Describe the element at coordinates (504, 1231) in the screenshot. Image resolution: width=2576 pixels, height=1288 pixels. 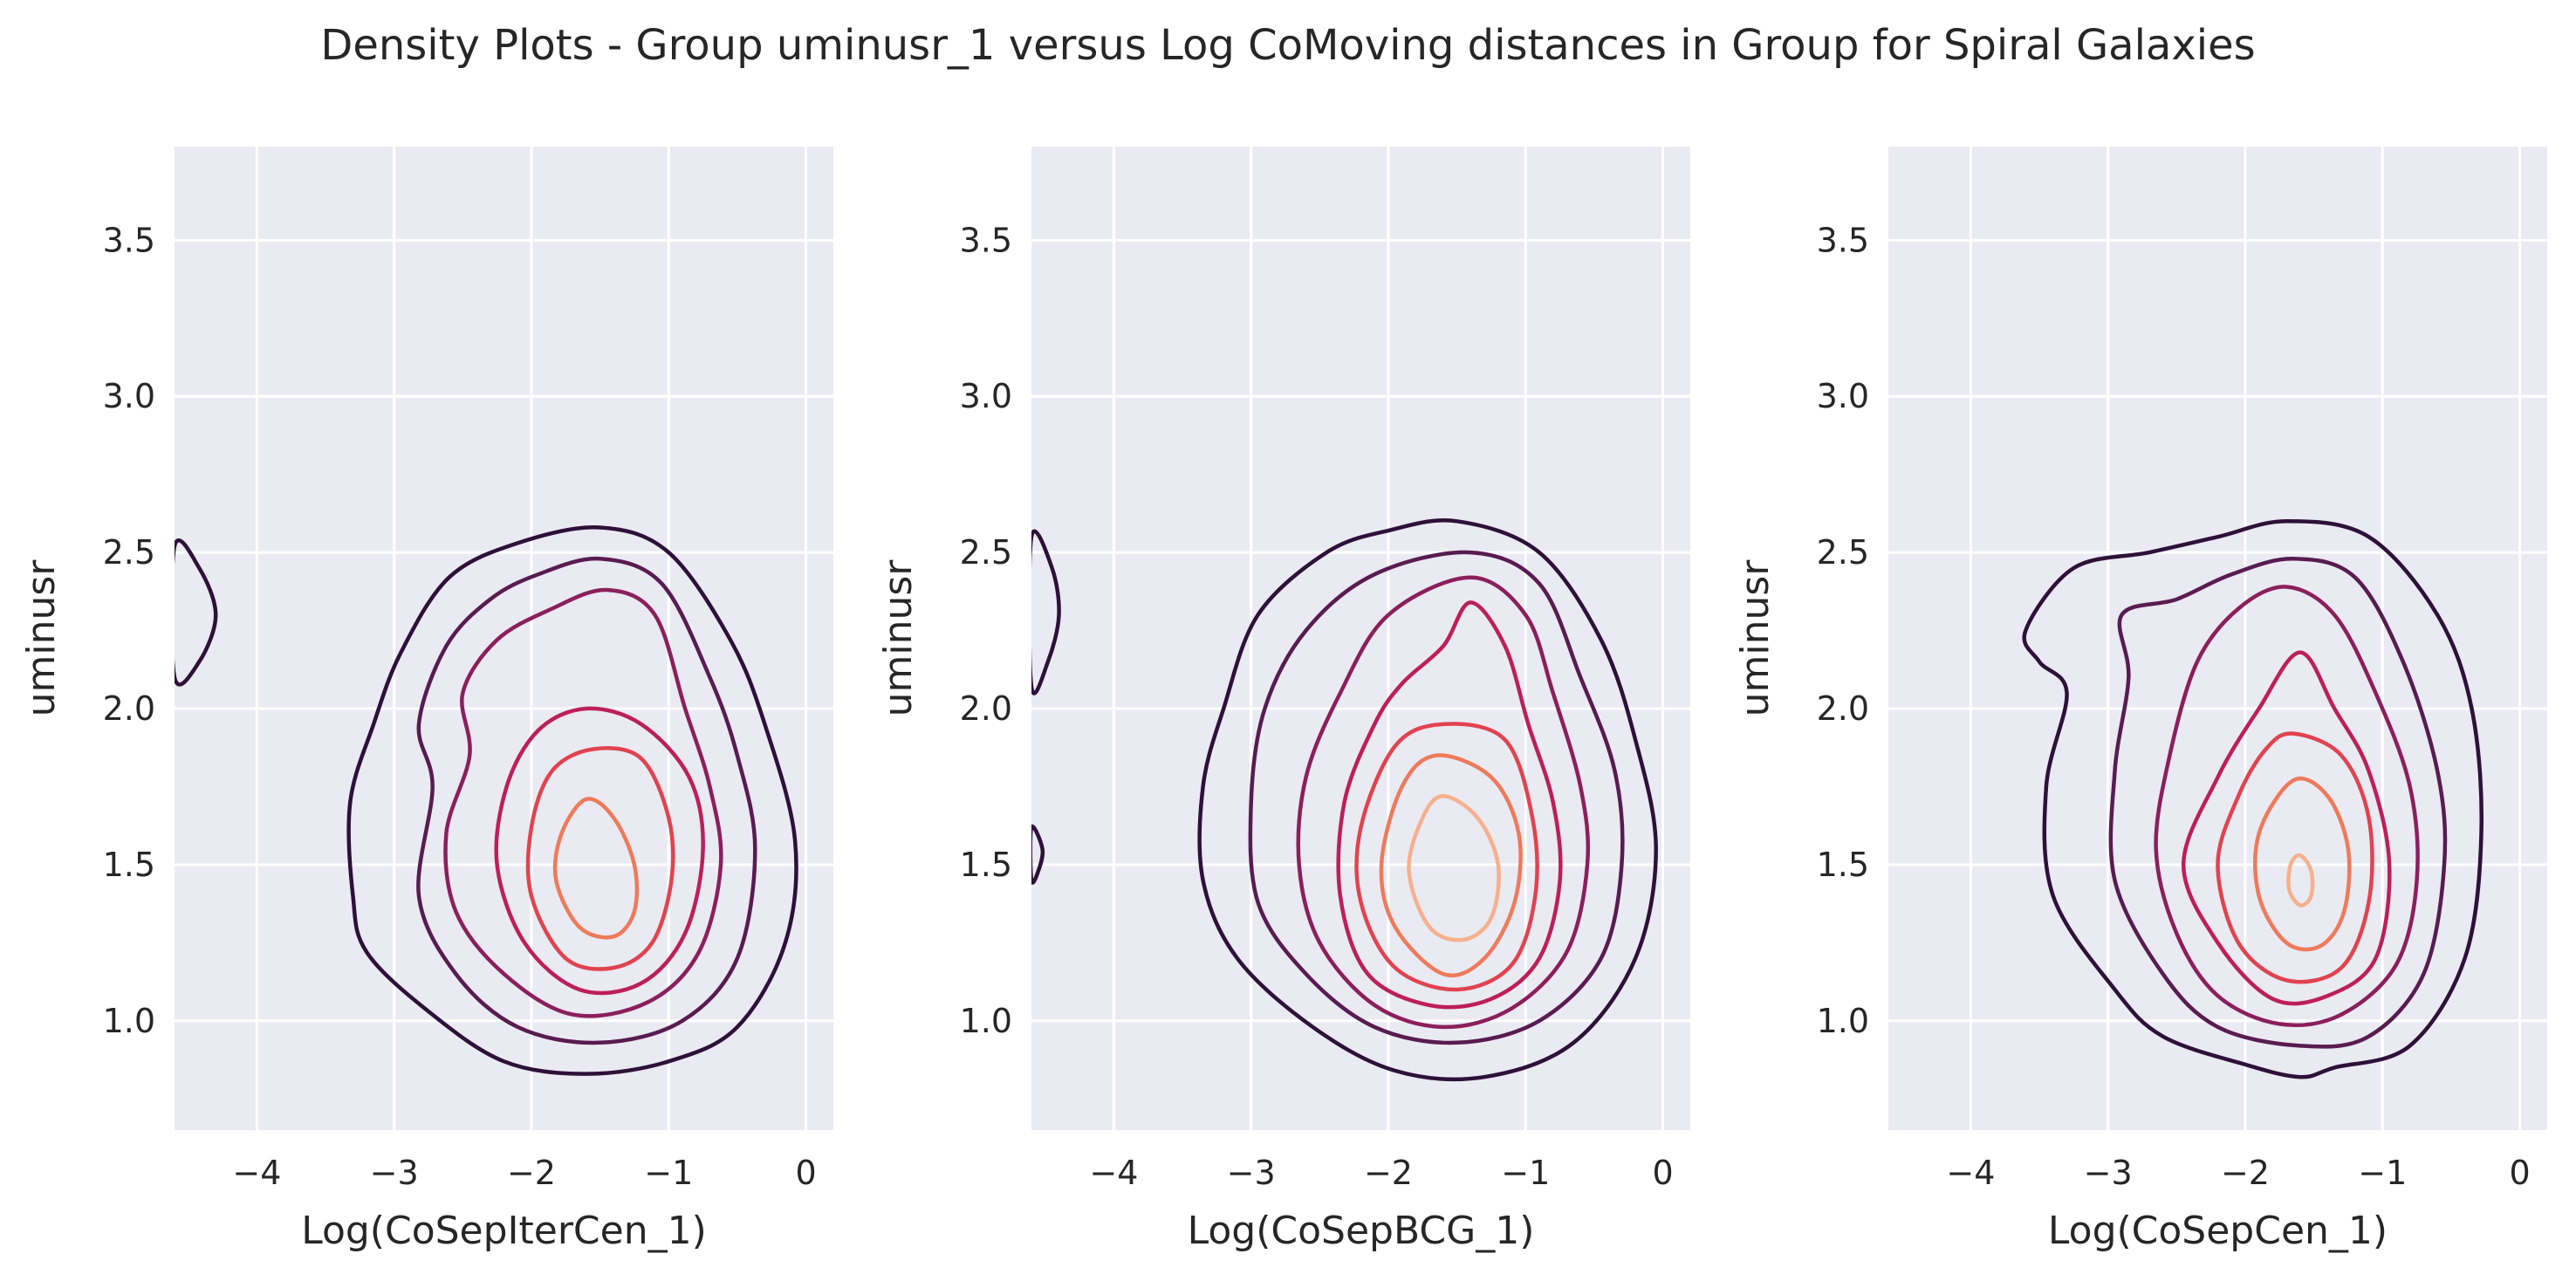
I see `x-axis-label: Log(CoSepIterCen_1)` at that location.